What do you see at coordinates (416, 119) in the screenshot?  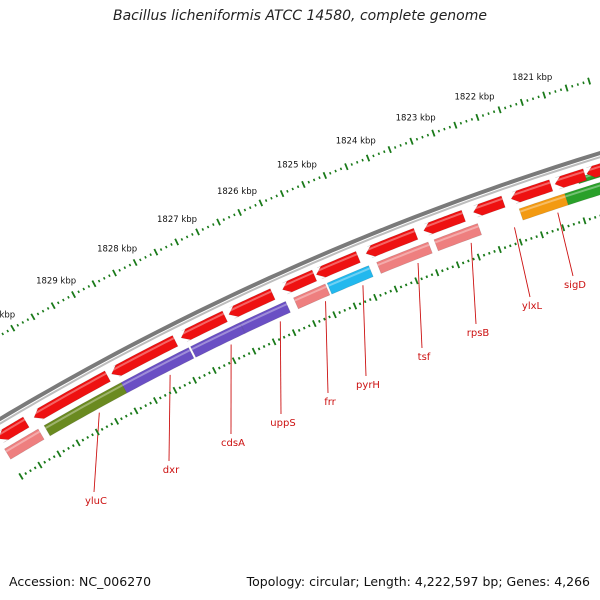 I see `kbp-label: 1823 kbp` at bounding box center [416, 119].